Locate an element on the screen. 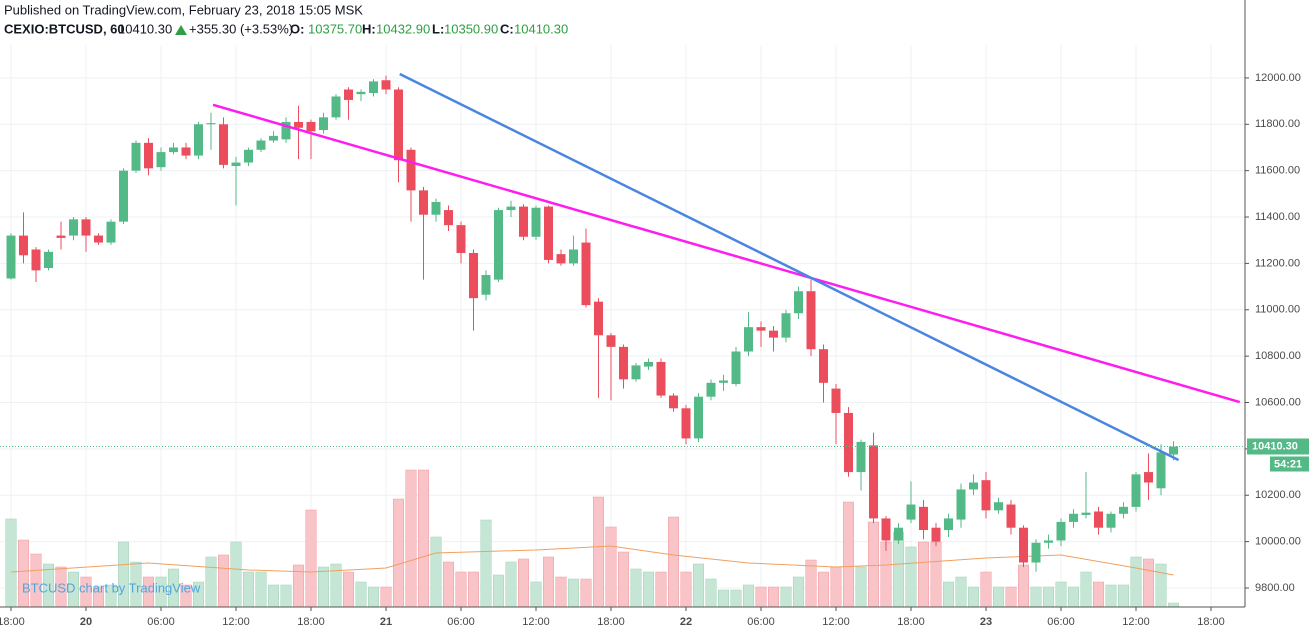  change: +355.30 (+3.53%) is located at coordinates (241, 28).